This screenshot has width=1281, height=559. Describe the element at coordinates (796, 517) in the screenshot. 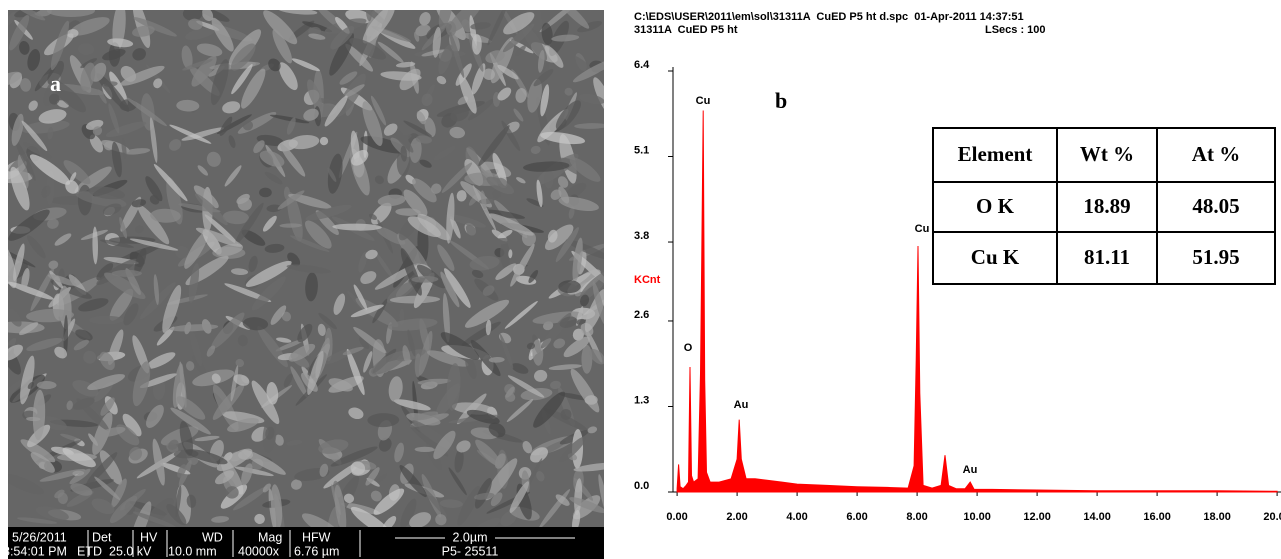

I see `x-tick-label: 4.00` at that location.